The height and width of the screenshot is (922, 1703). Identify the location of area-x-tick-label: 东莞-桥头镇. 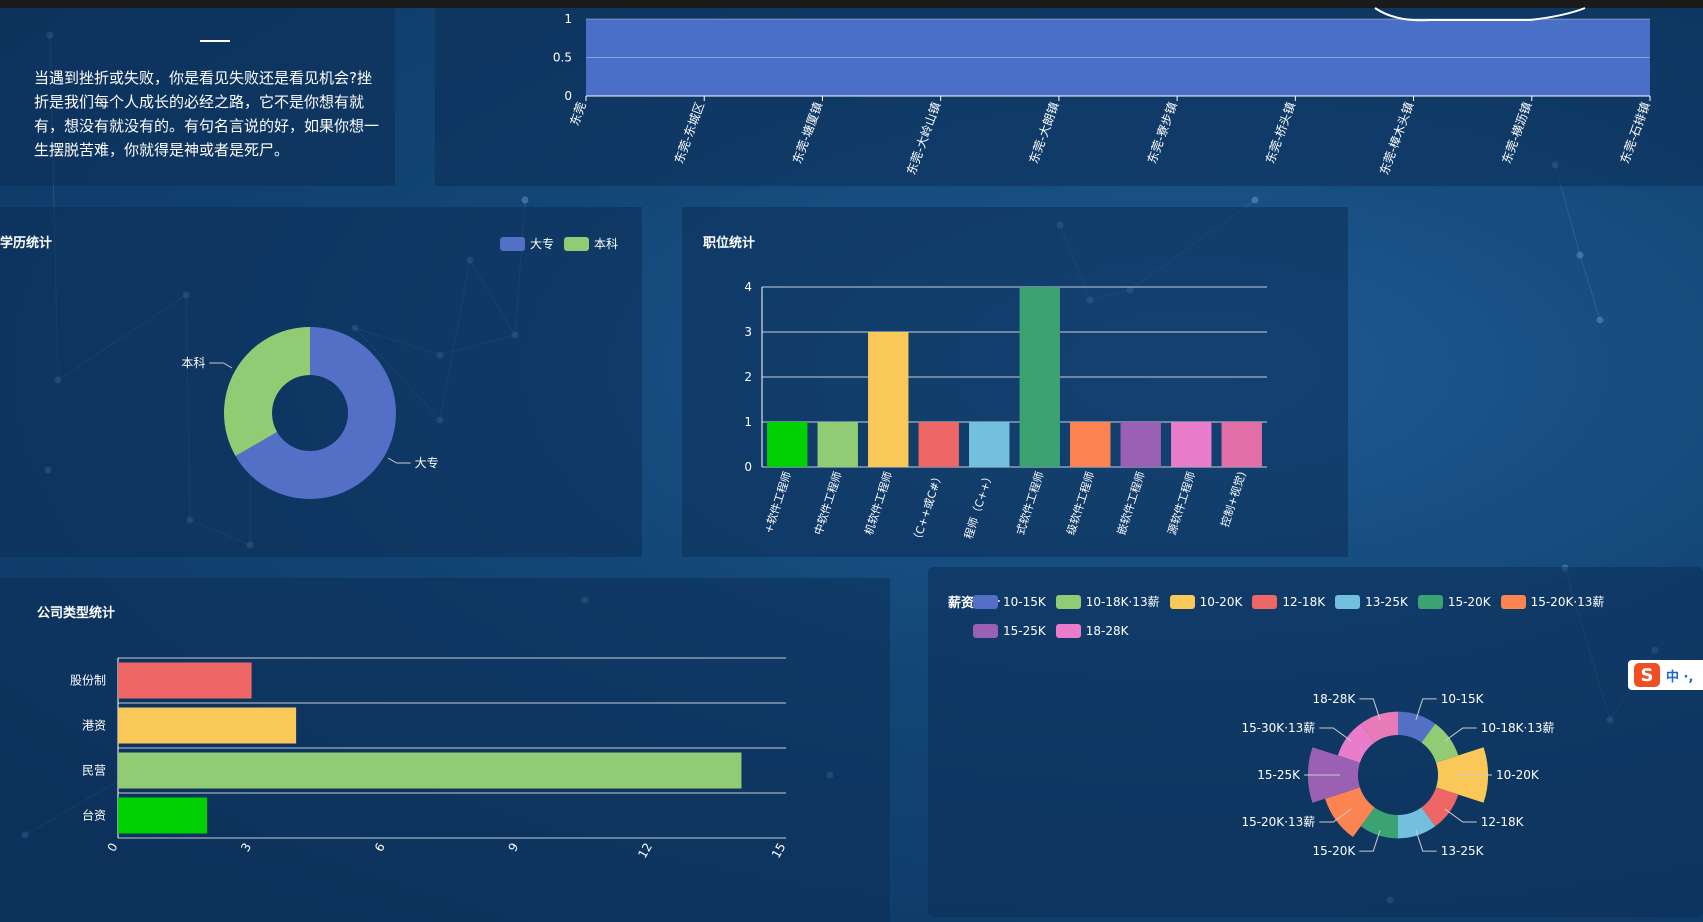
(1280, 132).